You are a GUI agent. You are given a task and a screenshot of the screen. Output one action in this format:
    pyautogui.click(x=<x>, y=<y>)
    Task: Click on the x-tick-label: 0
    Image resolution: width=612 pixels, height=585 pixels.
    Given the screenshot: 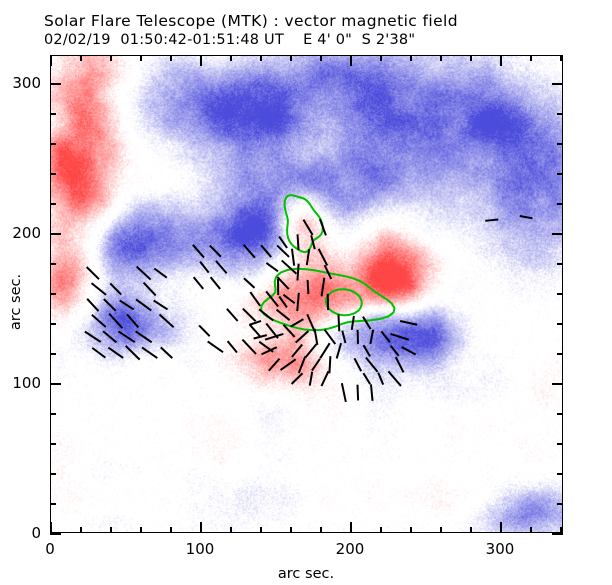 What is the action you would take?
    pyautogui.click(x=50, y=549)
    